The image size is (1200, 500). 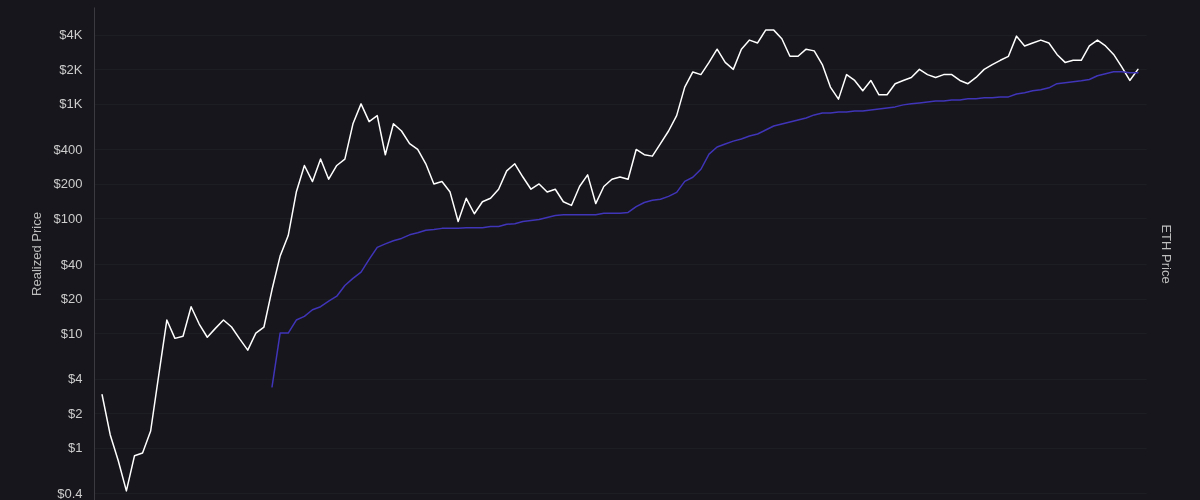 I want to click on y-tick-label: $4K, so click(x=71, y=35).